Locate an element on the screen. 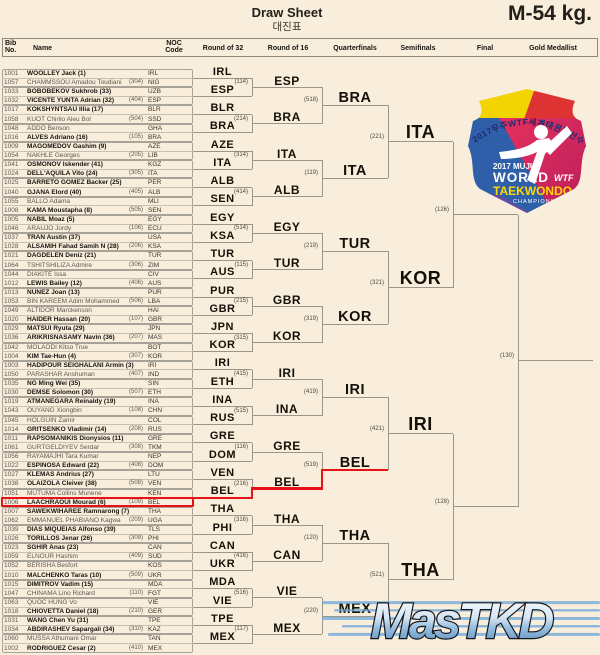  first-round-match-number: (107) is located at coordinates (135, 319).